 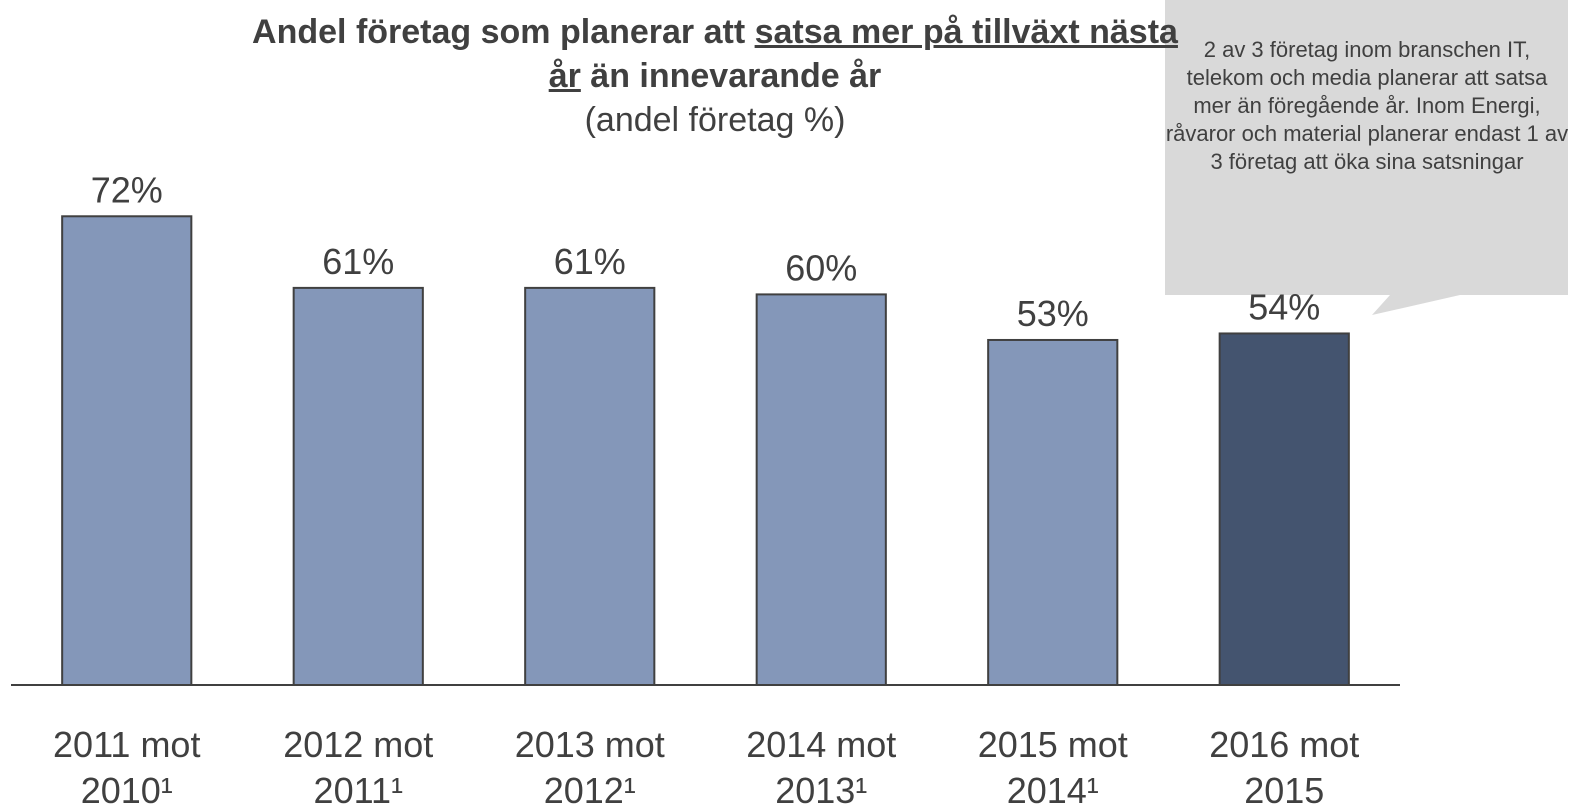 I want to click on title-emphasis: satsa mer på tillväxt nästa år, so click(x=863, y=54).